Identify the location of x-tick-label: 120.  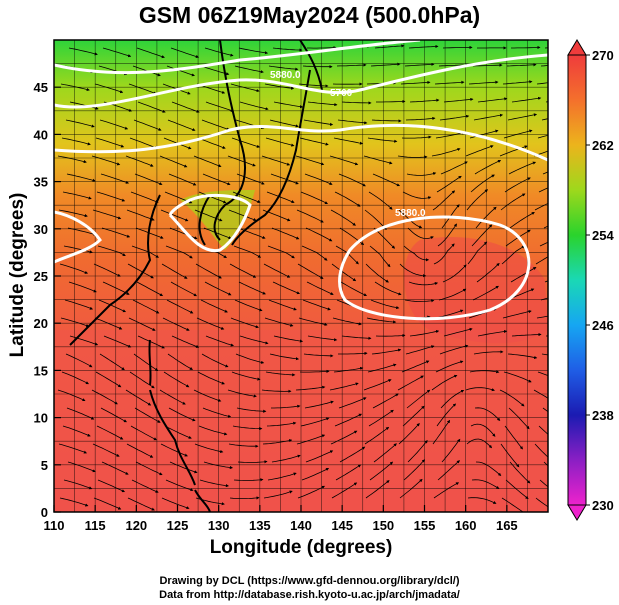
(136, 525).